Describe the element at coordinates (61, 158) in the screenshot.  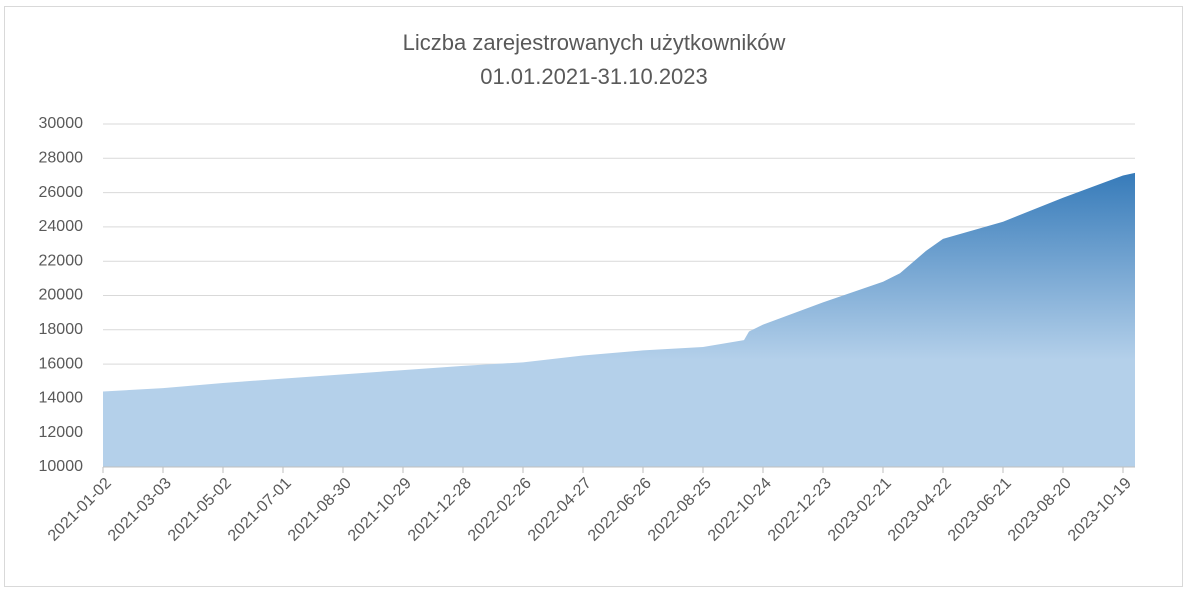
I see `y-tick-label: 28000` at that location.